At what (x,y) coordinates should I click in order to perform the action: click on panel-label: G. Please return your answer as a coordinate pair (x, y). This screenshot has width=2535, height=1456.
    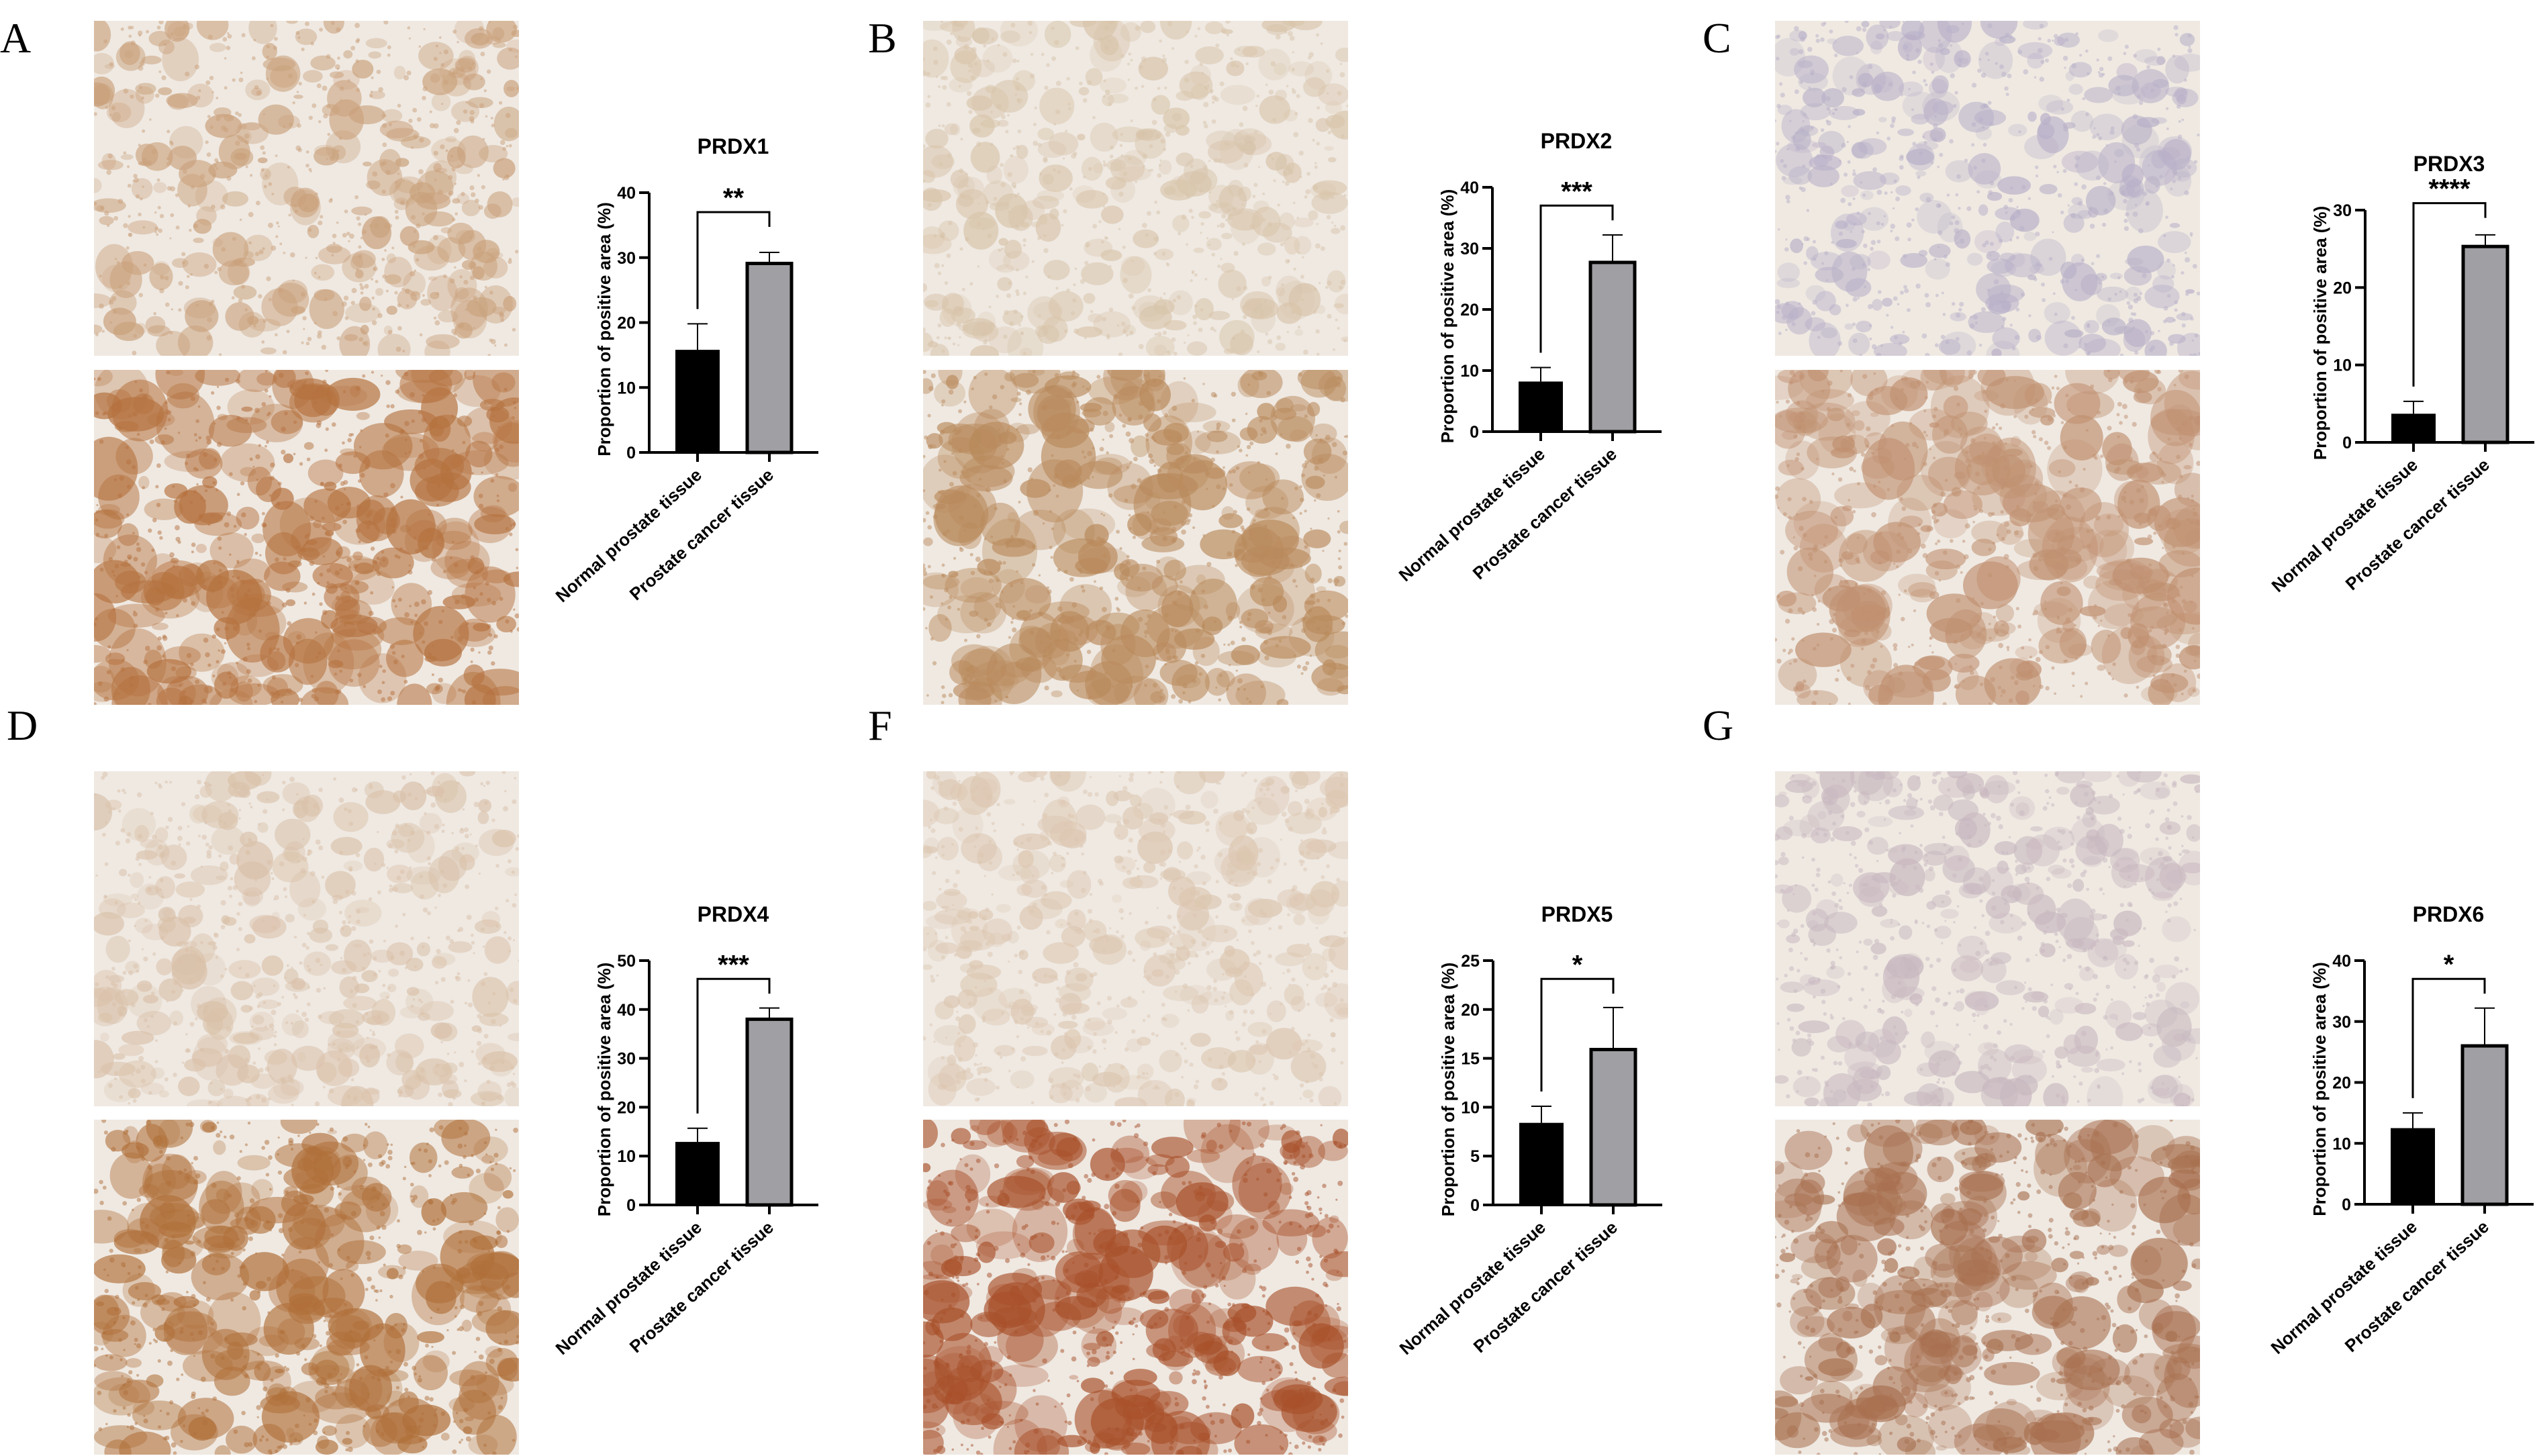
    Looking at the image, I should click on (1718, 725).